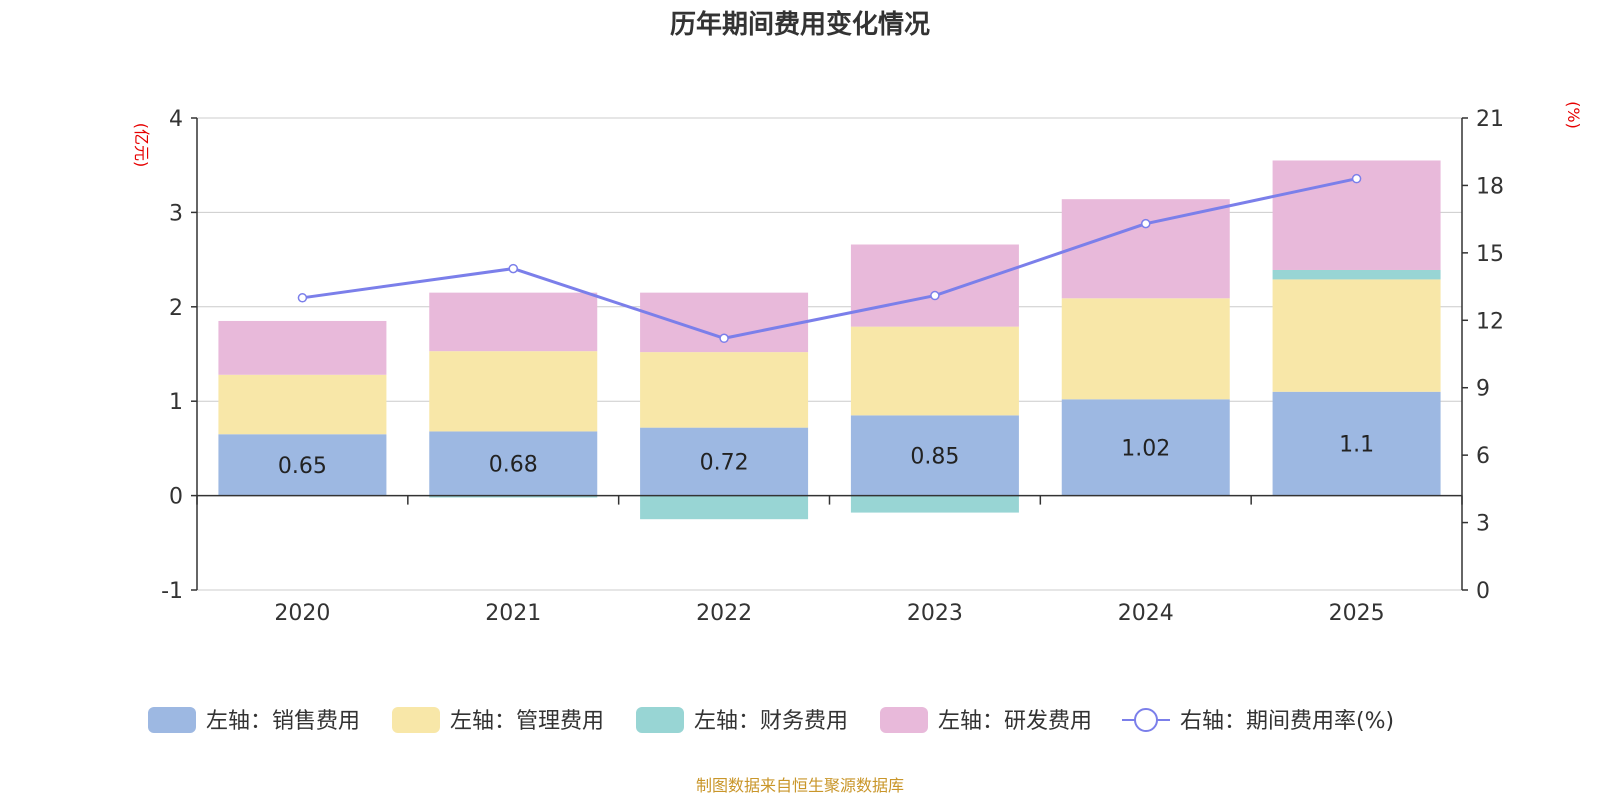  I want to click on left-axis-tick-label: 2, so click(176, 308).